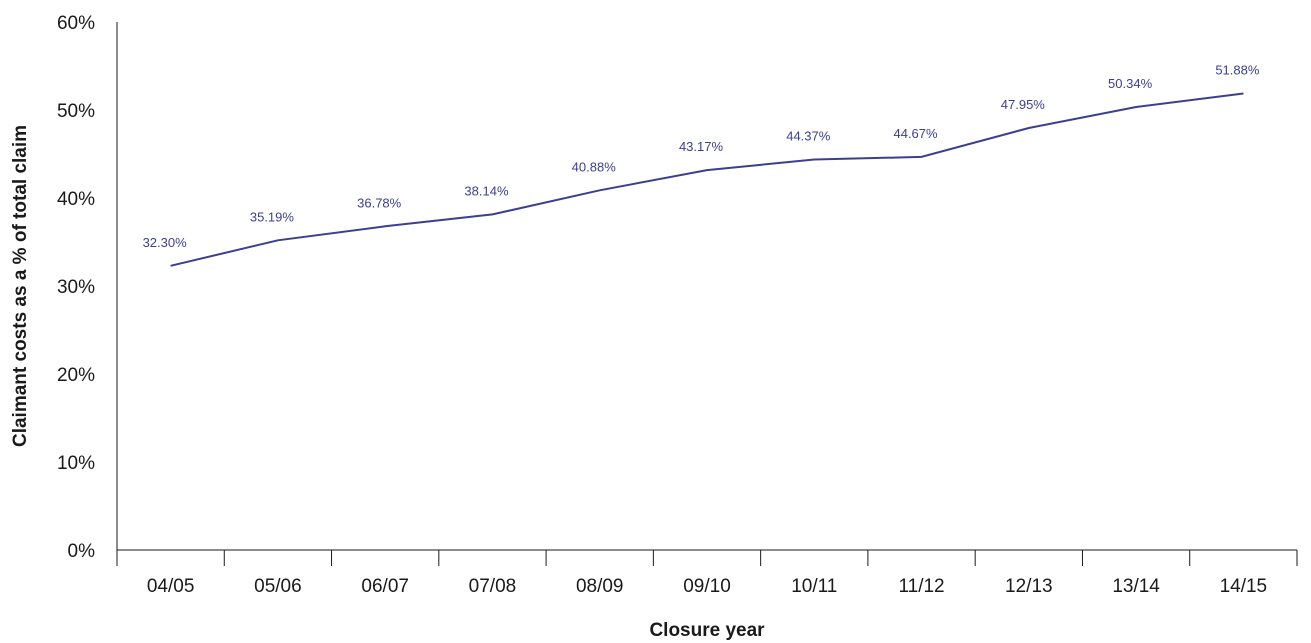  I want to click on y-tick-label: 10%, so click(76, 463).